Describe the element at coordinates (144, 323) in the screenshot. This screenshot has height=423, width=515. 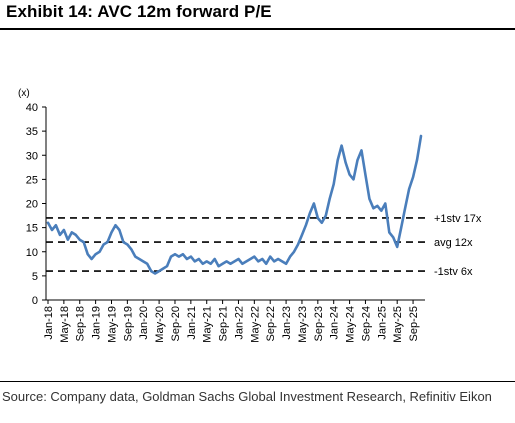
I see `x-tick-label: Jan-20` at that location.